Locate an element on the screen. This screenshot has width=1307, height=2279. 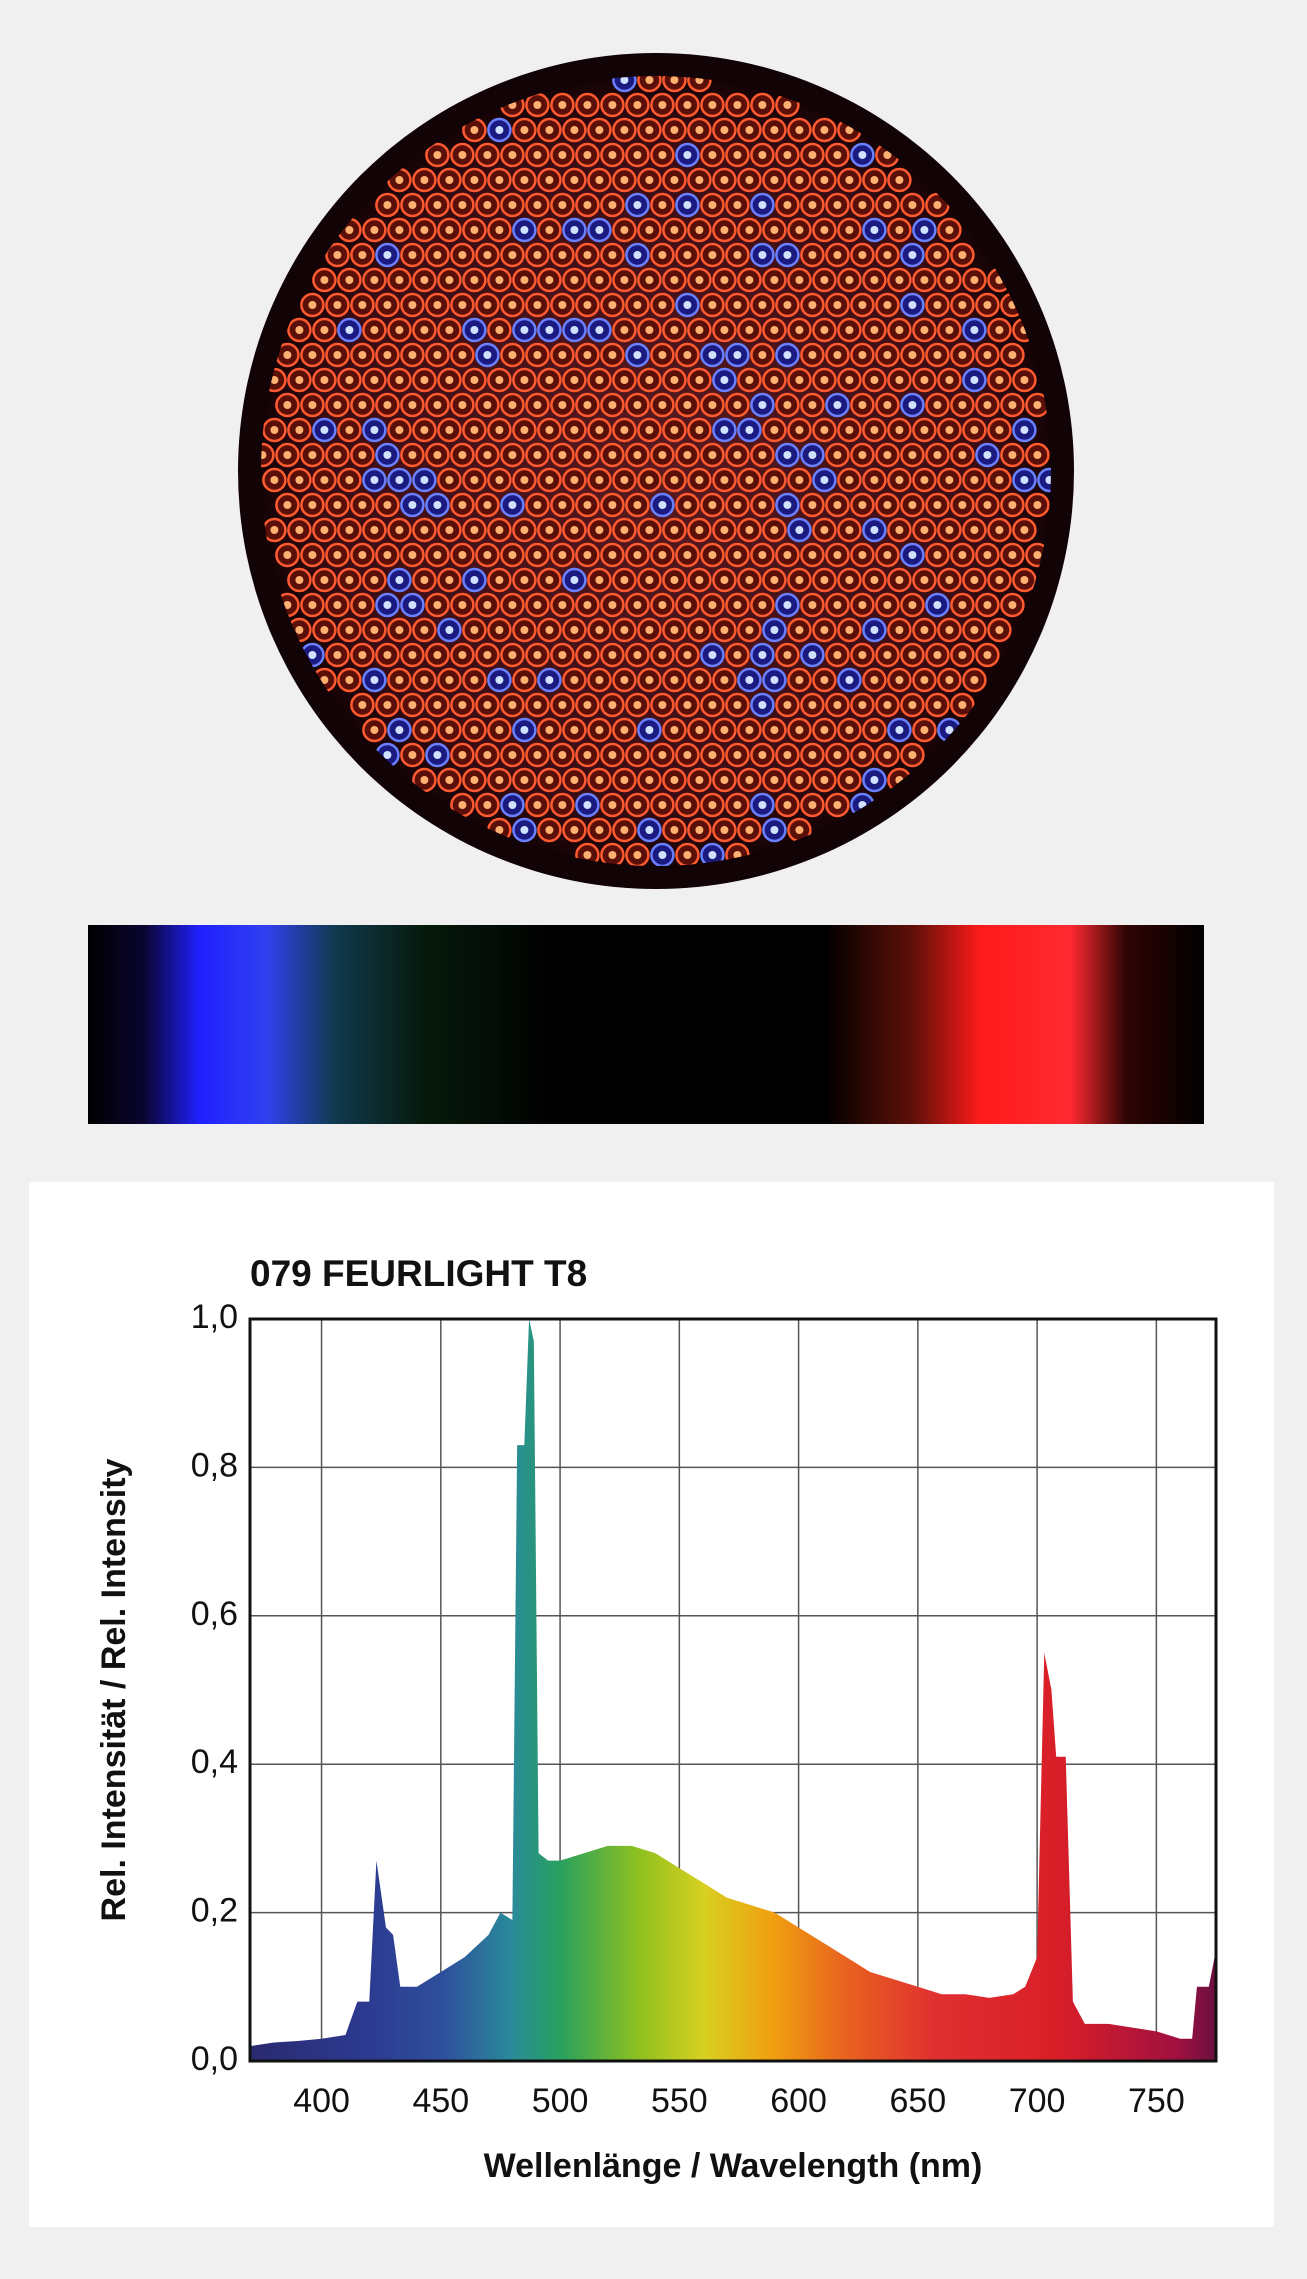
spectrum-bar is located at coordinates (646, 1024).